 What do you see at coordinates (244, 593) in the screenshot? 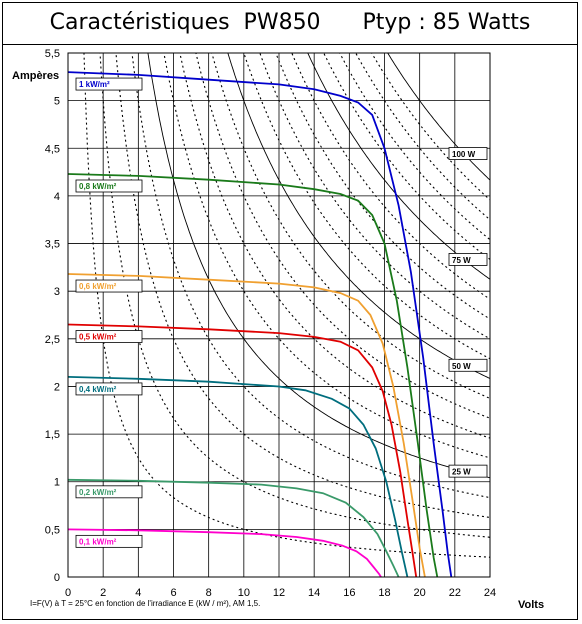
I see `x-tick-label: 10` at bounding box center [244, 593].